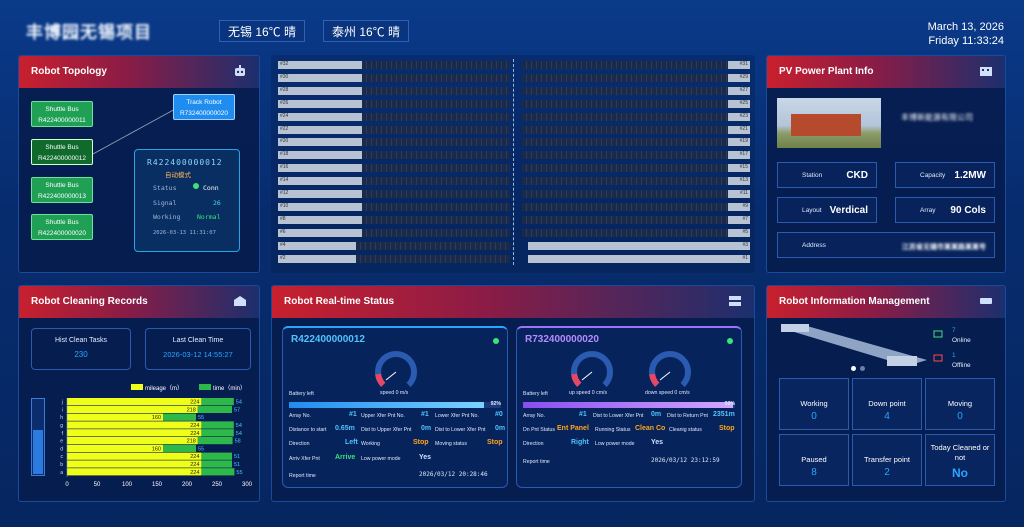  What do you see at coordinates (237, 410) in the screenshot?
I see `bar-time-label: 57` at bounding box center [237, 410].